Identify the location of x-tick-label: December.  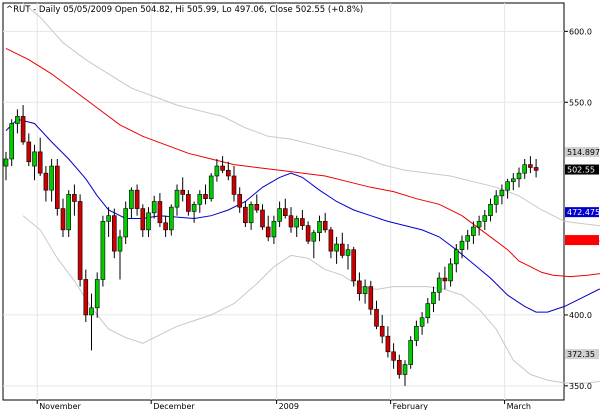
(174, 406).